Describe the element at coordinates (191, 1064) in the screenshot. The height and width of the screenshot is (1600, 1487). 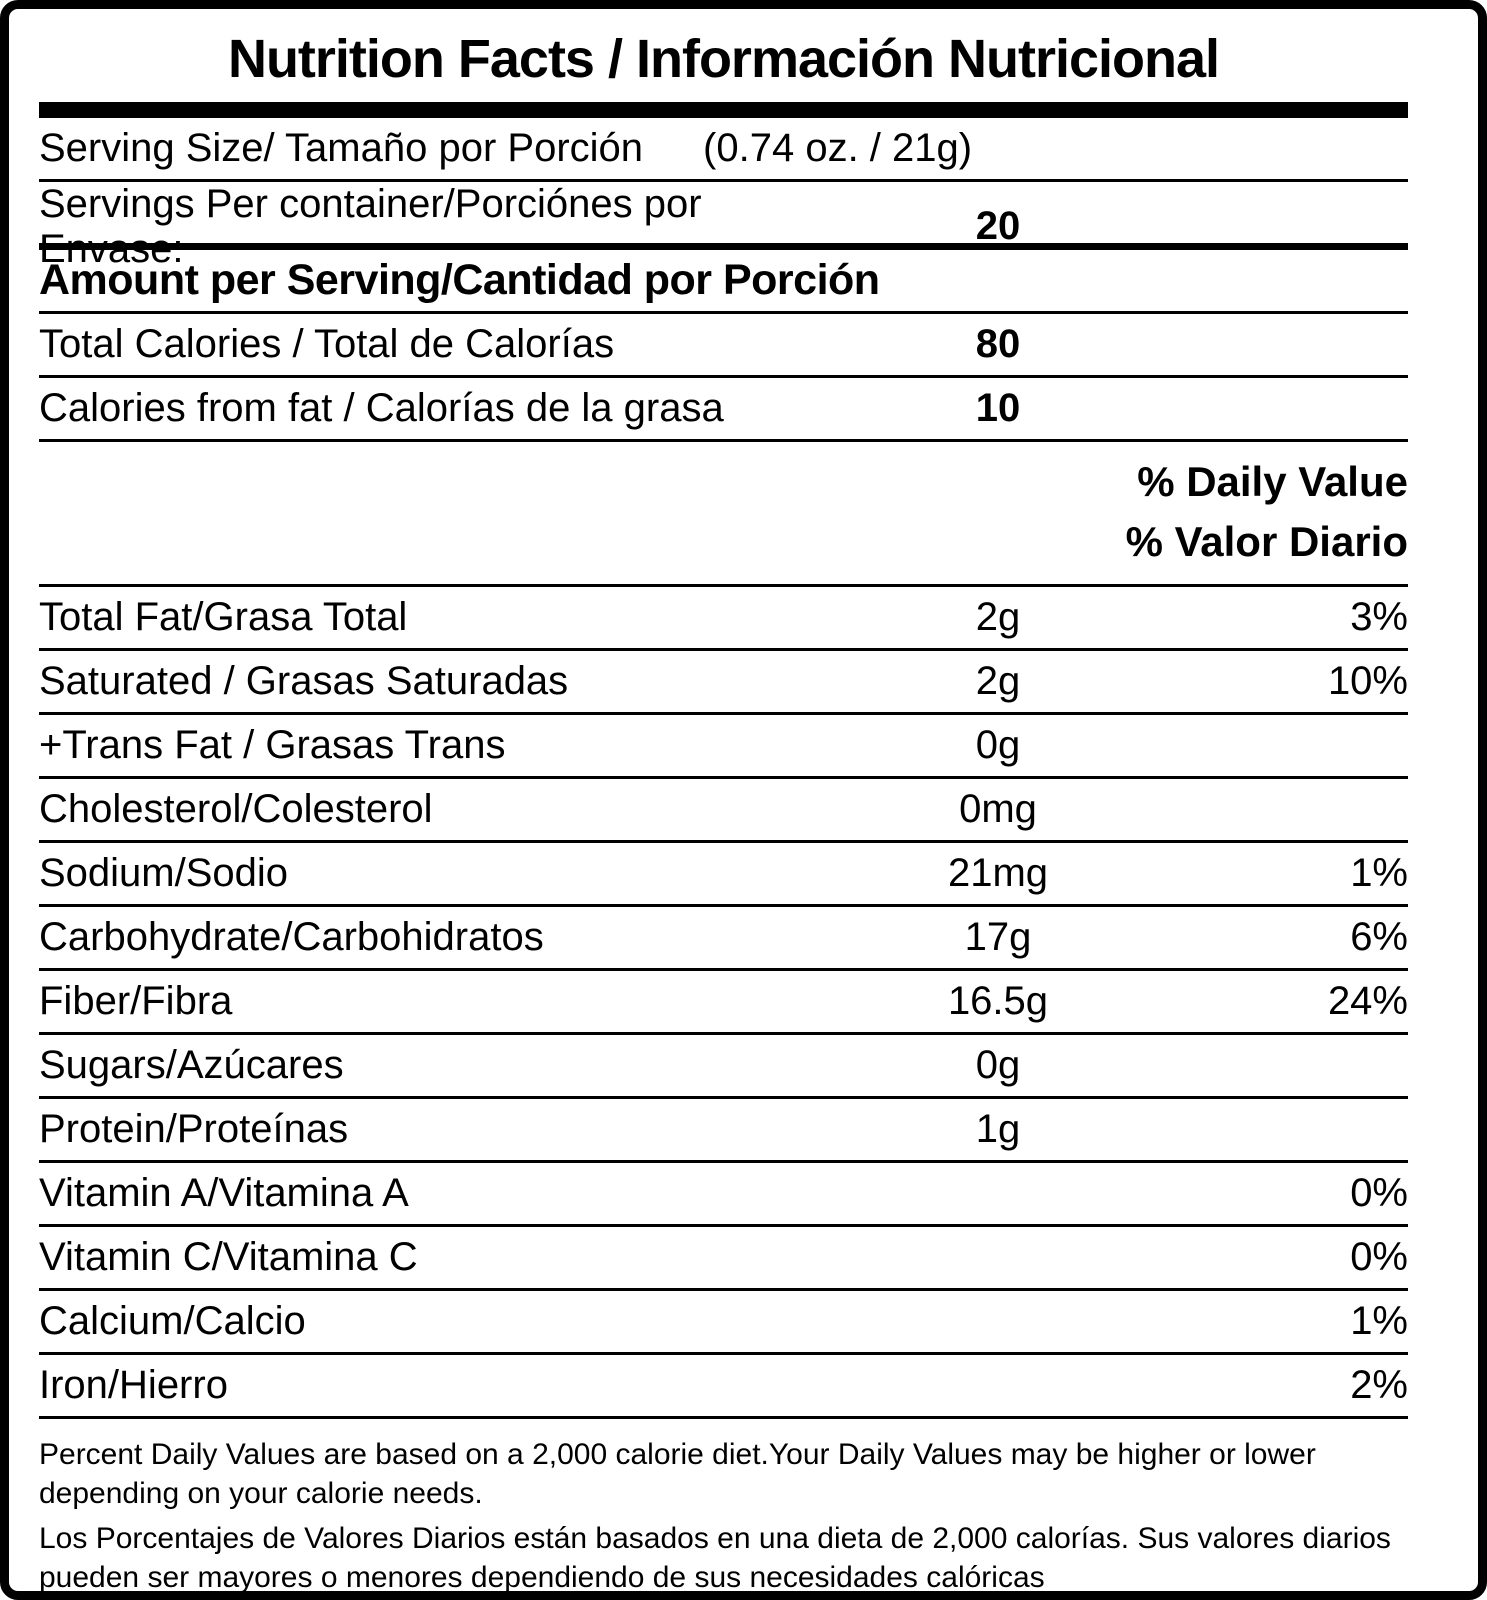
I see `nutrient-label: Sugars/Azúcares` at that location.